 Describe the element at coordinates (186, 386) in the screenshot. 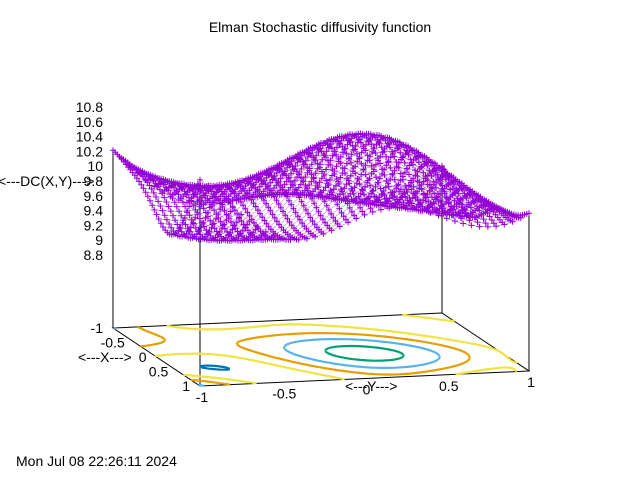

I see `x-tick-label: 1` at that location.